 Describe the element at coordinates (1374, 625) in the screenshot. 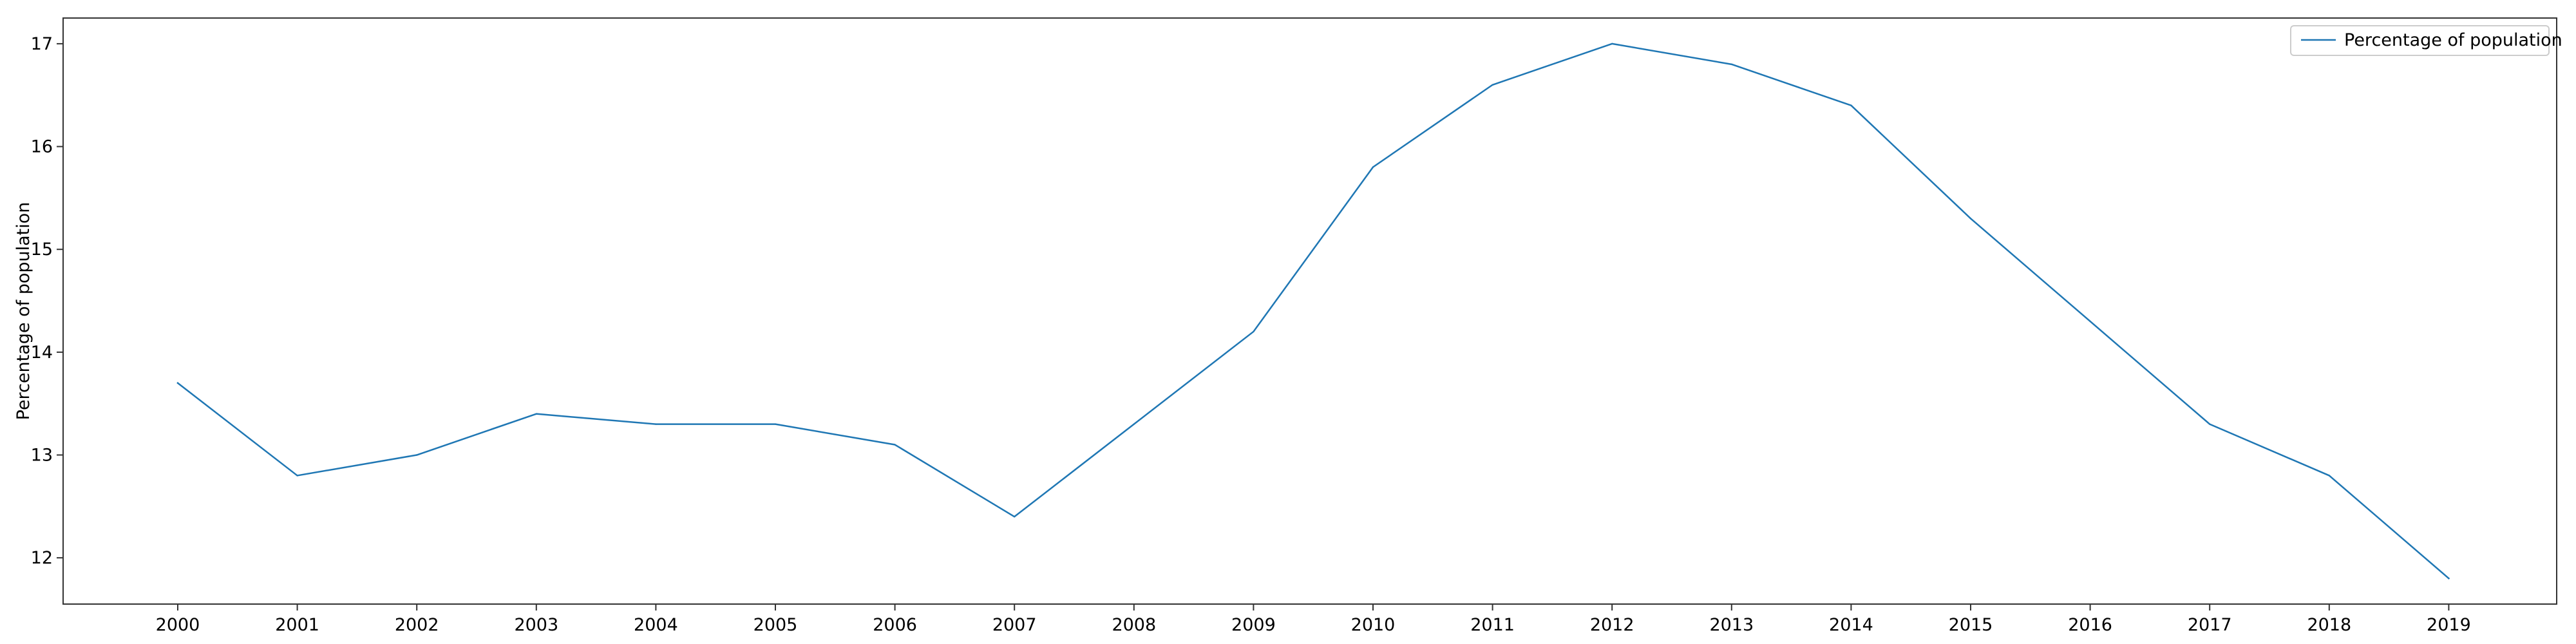

I see `x-tick-label: 2010` at that location.